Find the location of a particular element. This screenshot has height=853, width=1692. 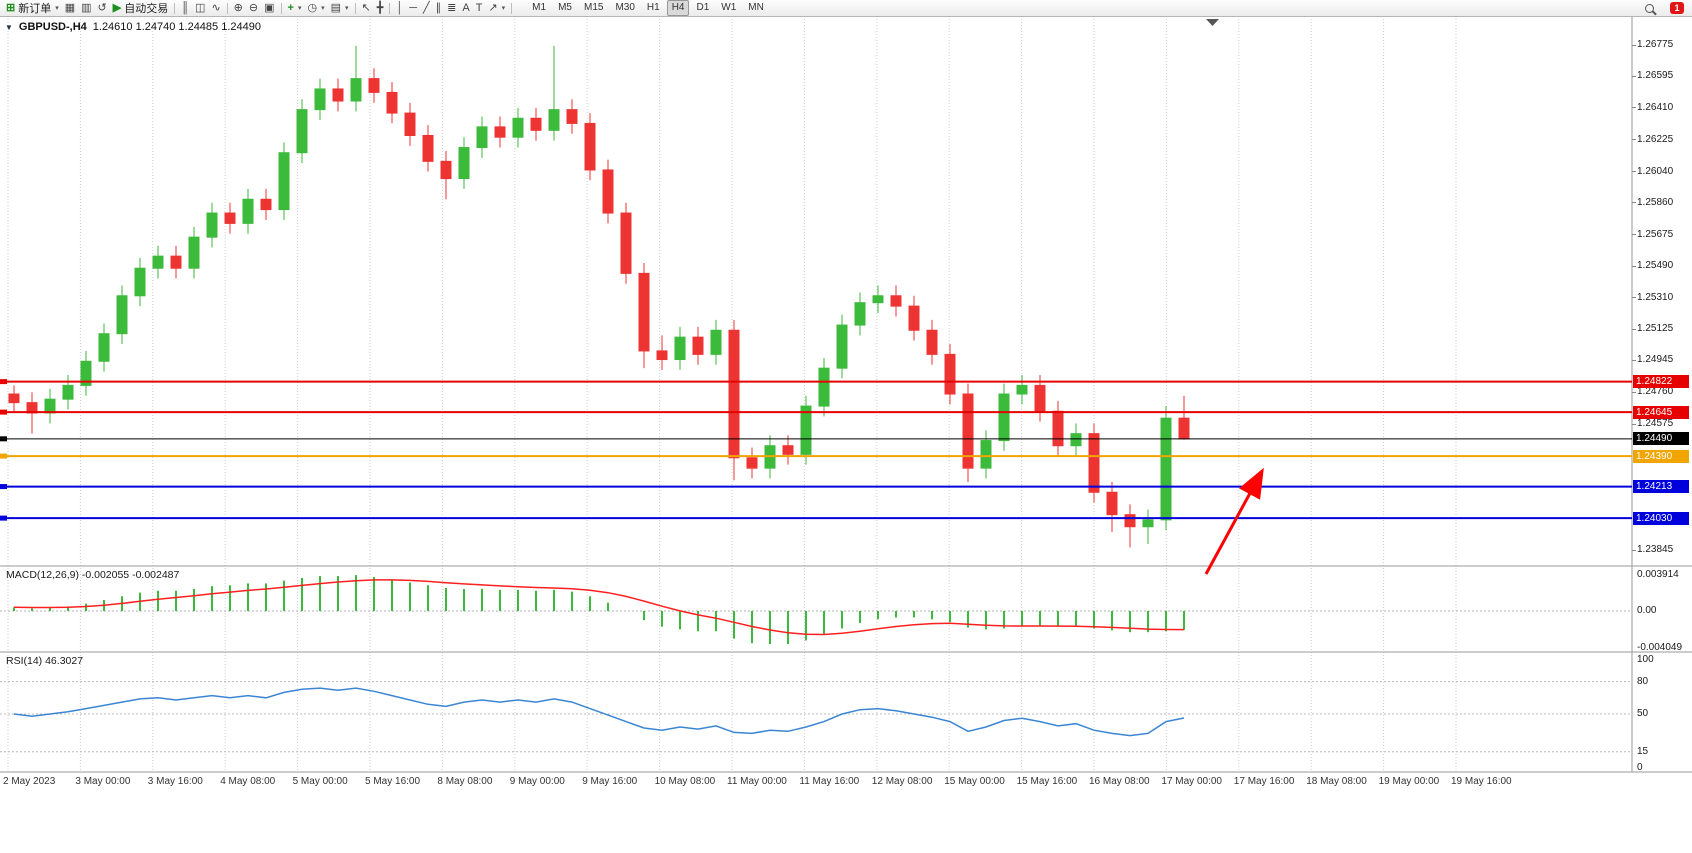

indicators-button: + ▾ is located at coordinates (295, 8).